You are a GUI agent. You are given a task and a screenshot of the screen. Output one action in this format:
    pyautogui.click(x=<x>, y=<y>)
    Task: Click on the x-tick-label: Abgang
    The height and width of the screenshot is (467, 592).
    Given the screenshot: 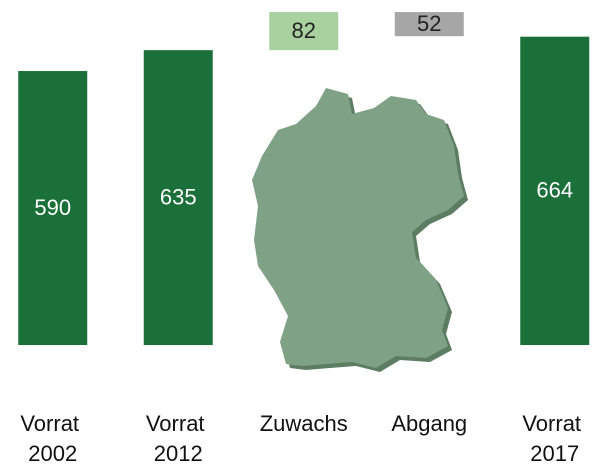 What is the action you would take?
    pyautogui.click(x=429, y=423)
    